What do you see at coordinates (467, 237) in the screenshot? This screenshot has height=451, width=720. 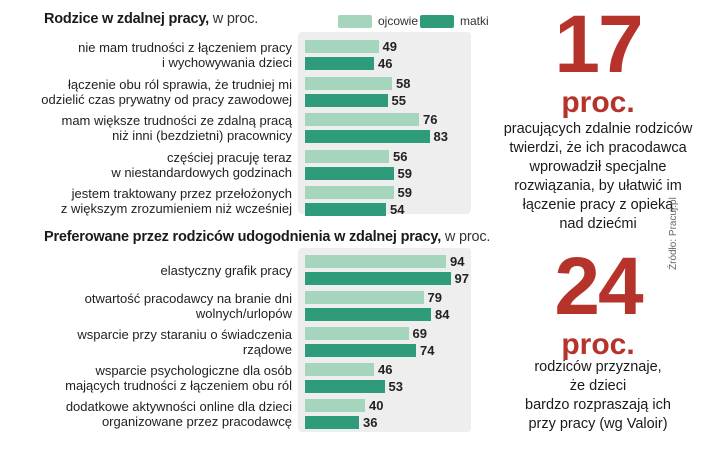 I see `chart2-subtitle: w proc.` at bounding box center [467, 237].